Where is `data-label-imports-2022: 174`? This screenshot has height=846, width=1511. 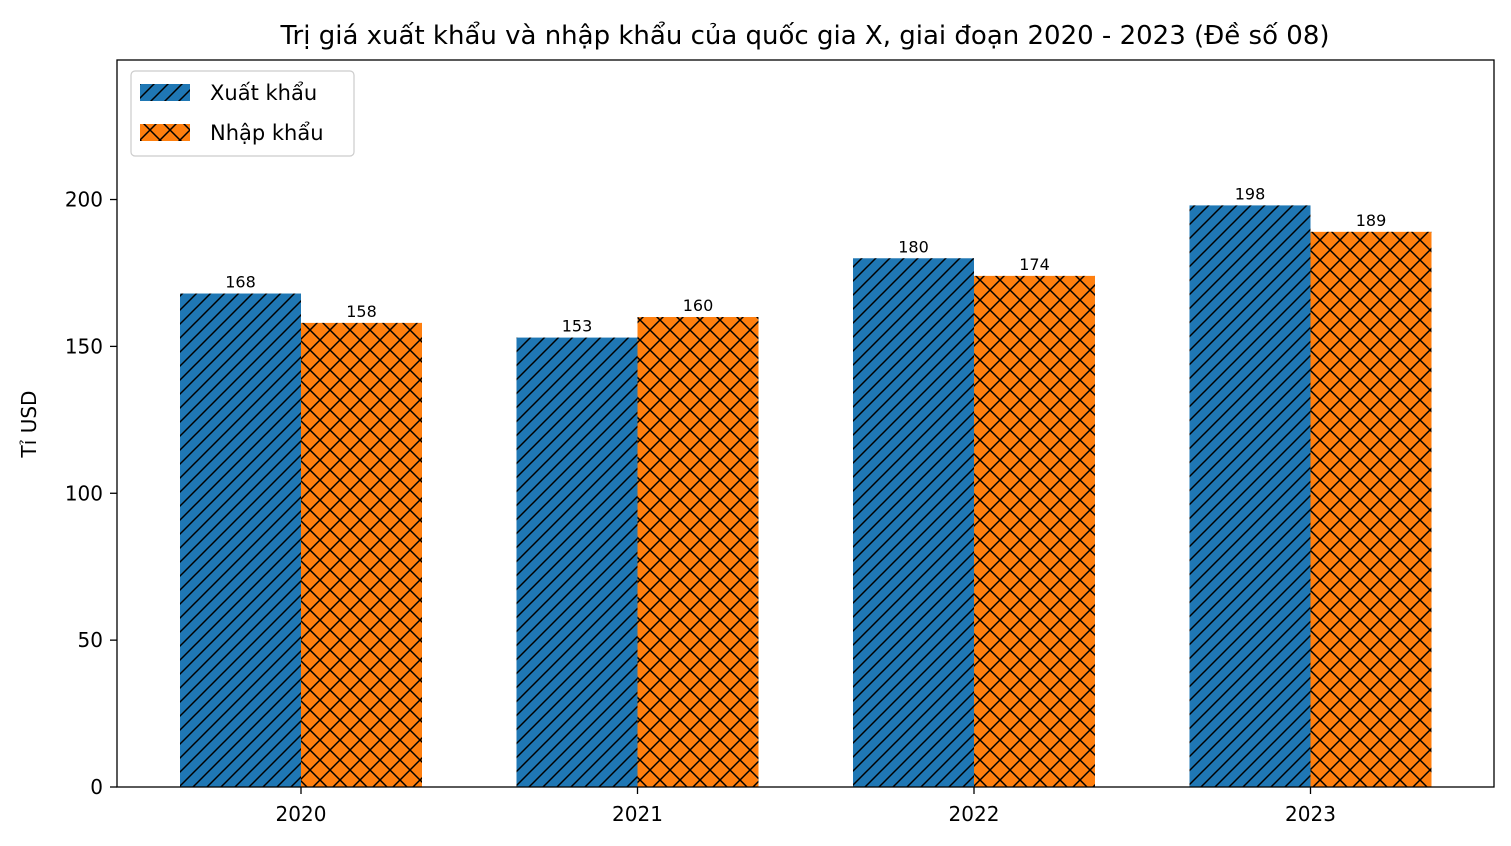
data-label-imports-2022: 174 is located at coordinates (1034, 264).